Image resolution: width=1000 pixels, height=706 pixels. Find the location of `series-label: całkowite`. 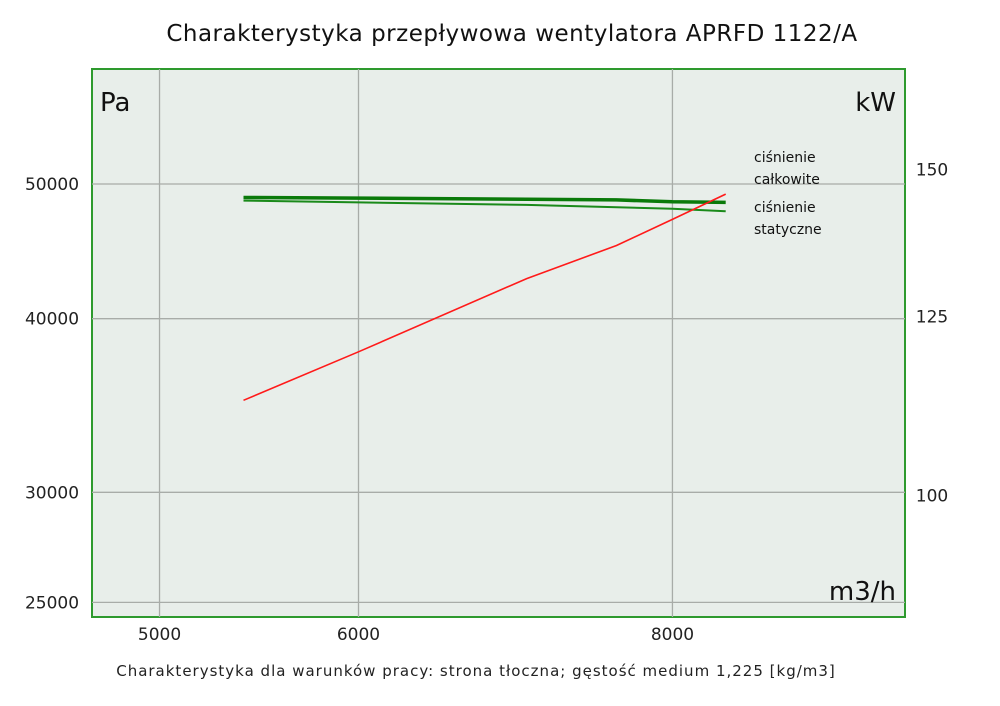

series-label: całkowite is located at coordinates (787, 180).